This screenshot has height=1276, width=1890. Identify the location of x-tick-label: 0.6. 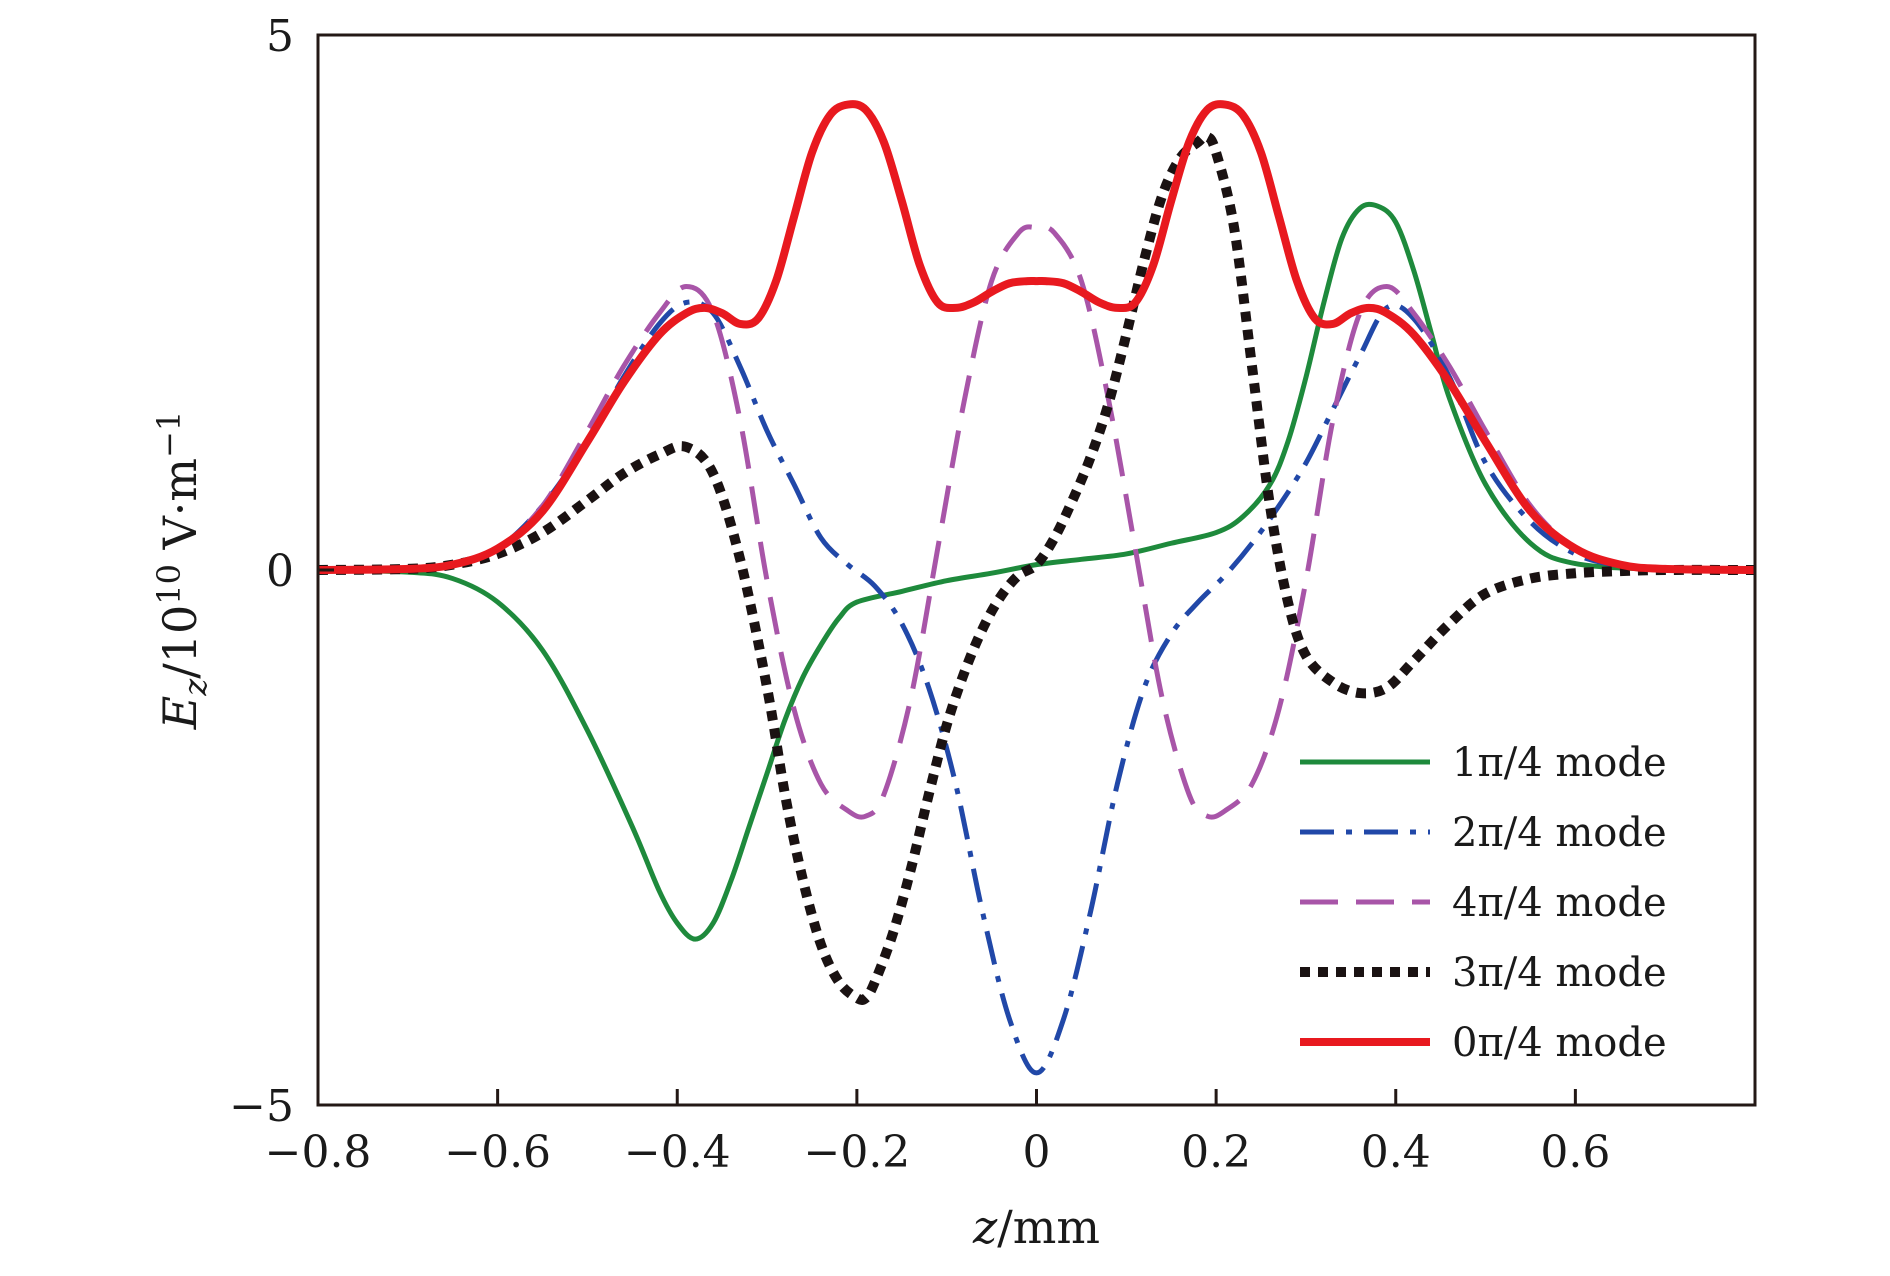
(1575, 1152).